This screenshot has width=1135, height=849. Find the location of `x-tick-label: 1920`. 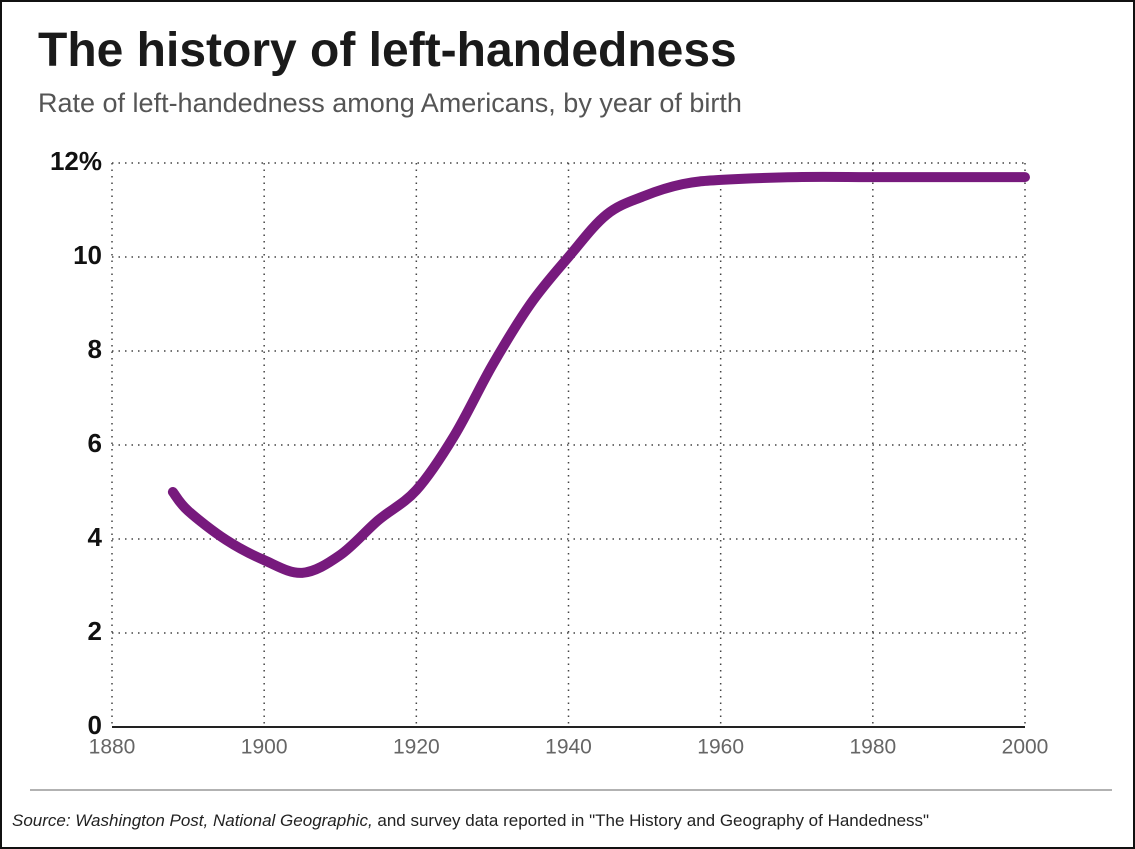

x-tick-label: 1920 is located at coordinates (416, 747).